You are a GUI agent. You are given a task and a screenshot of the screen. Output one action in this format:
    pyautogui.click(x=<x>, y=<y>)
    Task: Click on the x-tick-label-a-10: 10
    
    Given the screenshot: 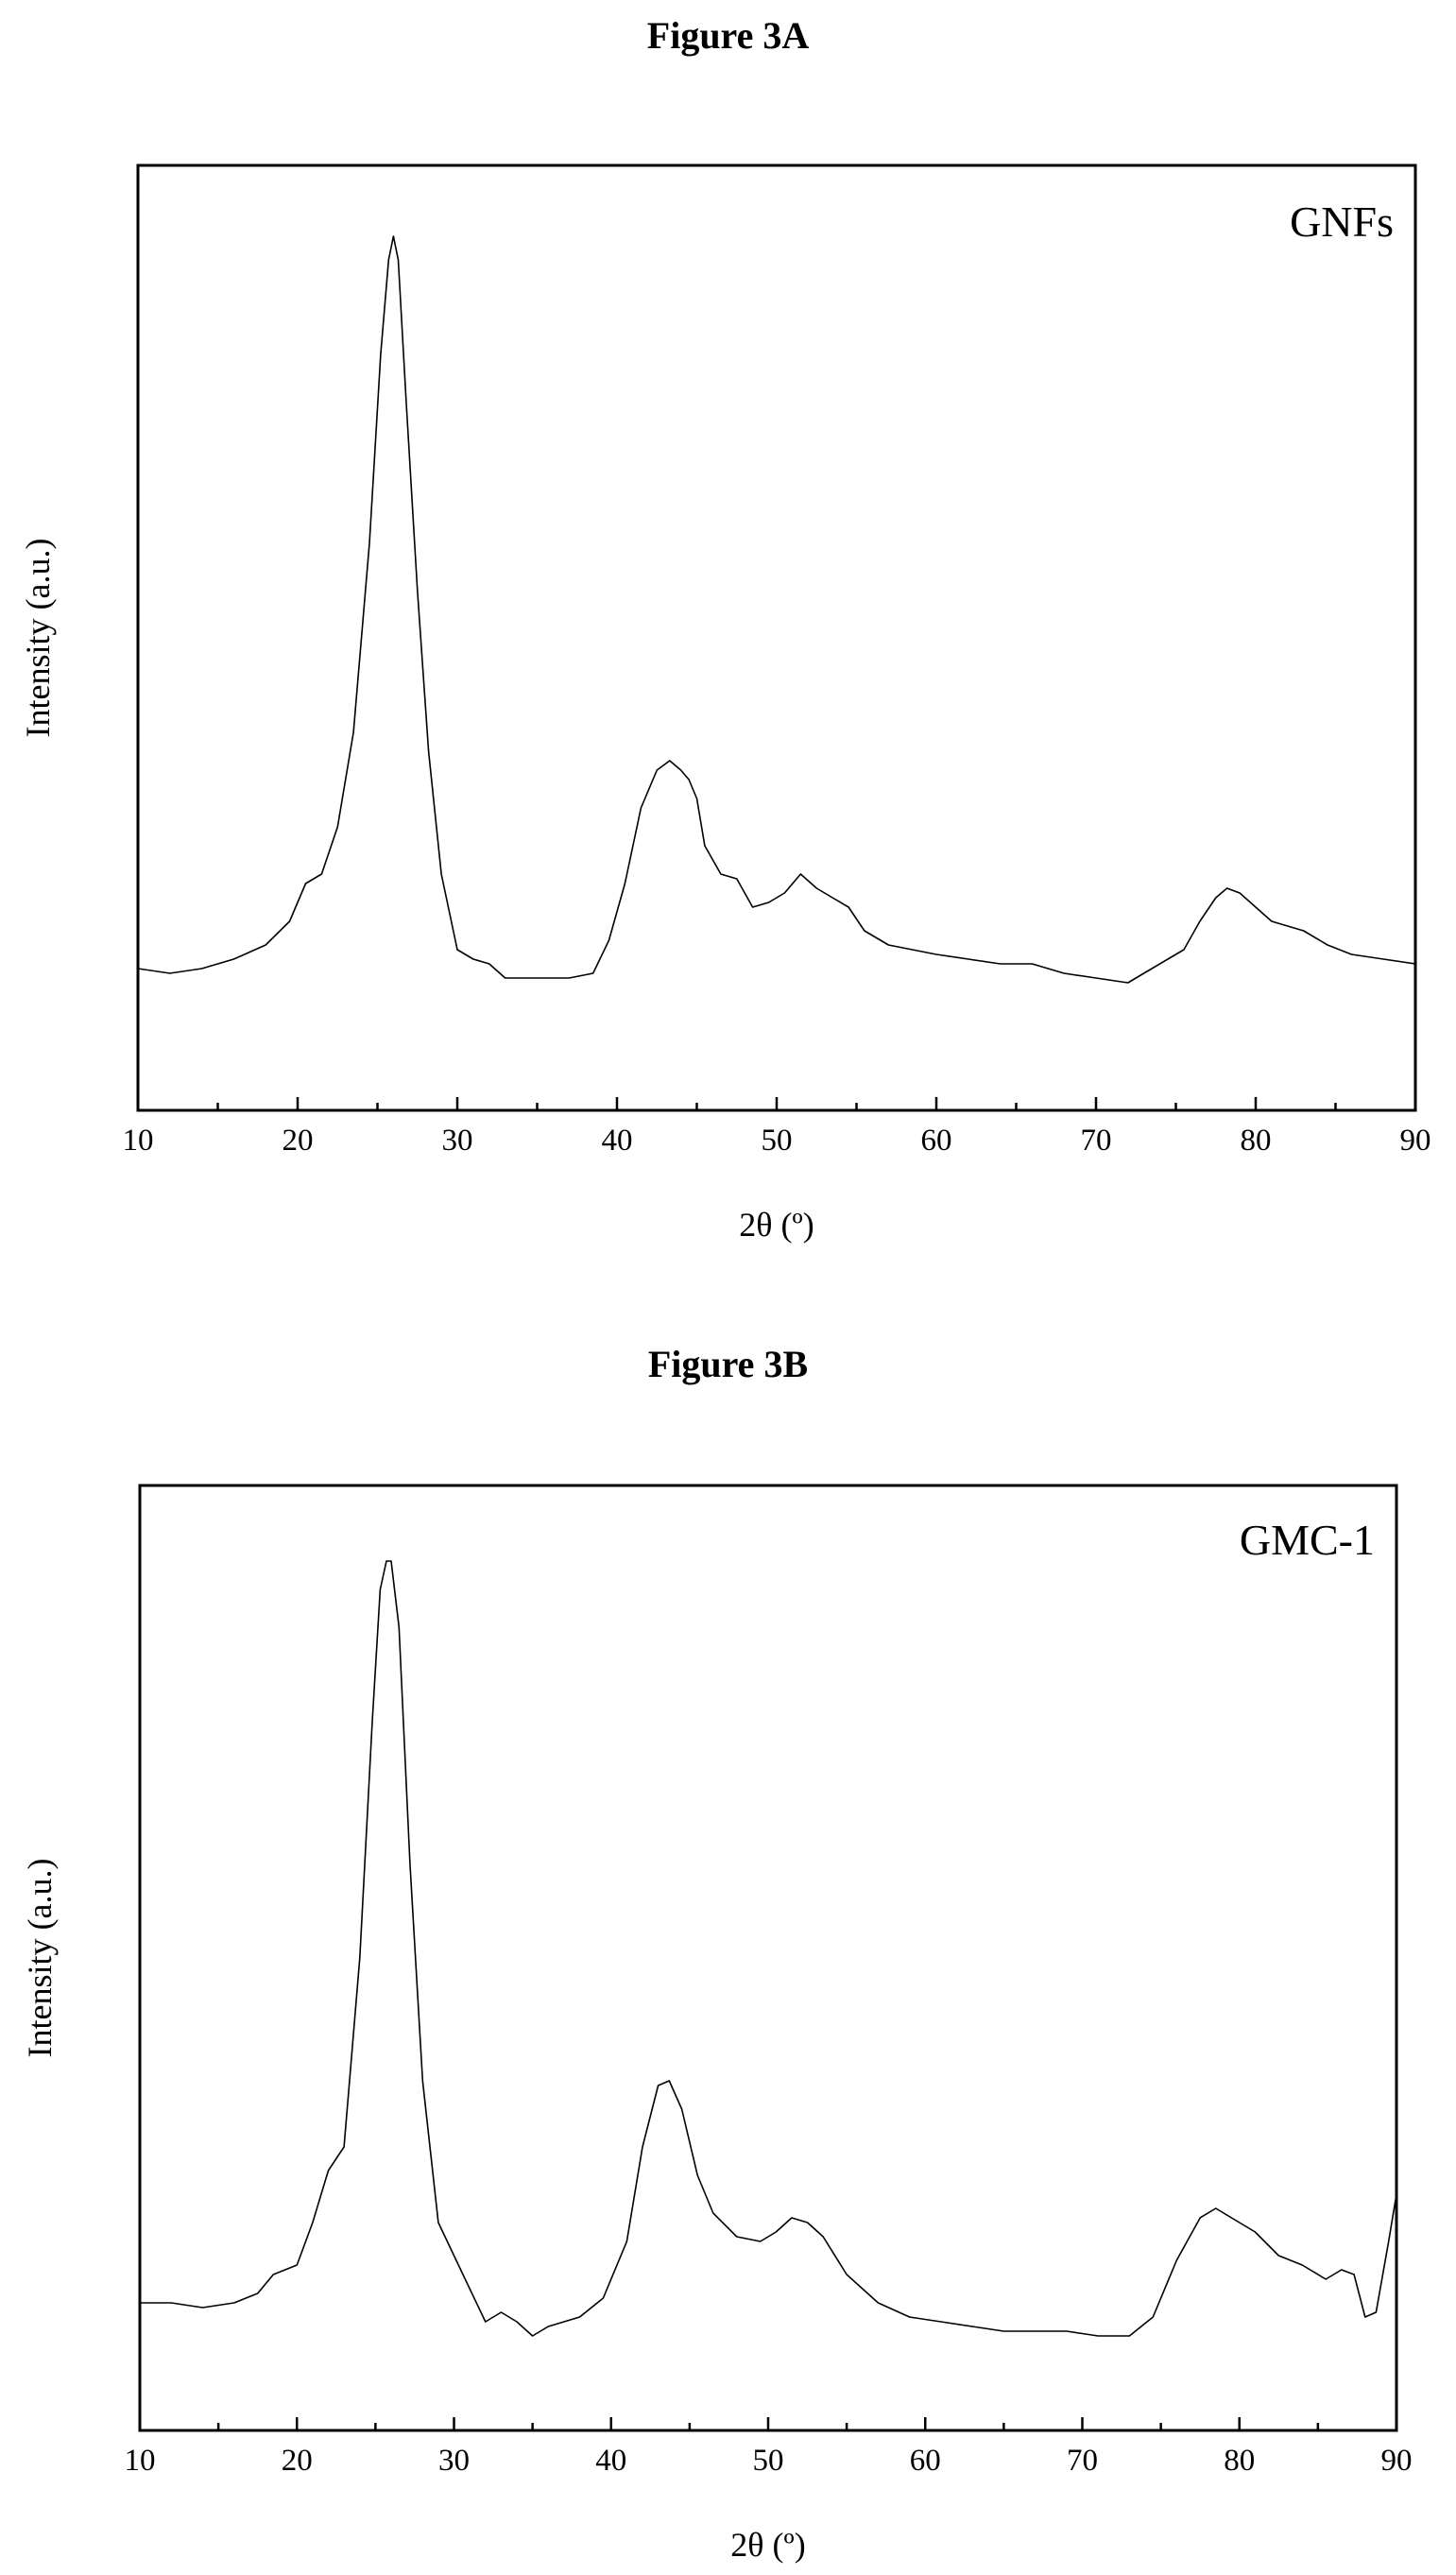 What is the action you would take?
    pyautogui.click(x=138, y=1141)
    